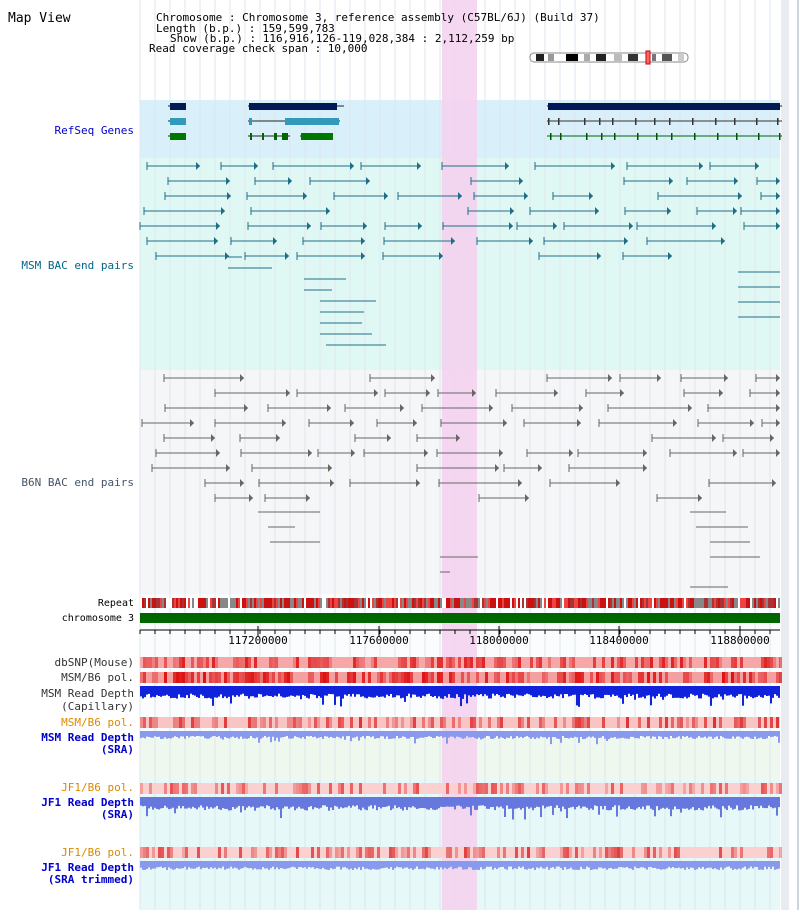 The height and width of the screenshot is (914, 800). What do you see at coordinates (97, 787) in the screenshot?
I see `label-jf1-b6-pol-1: JF1/B6 pol.` at bounding box center [97, 787].